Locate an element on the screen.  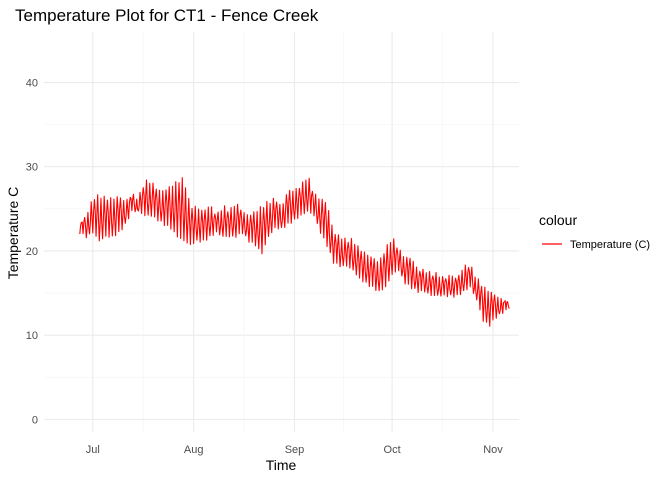
legend-title: colour is located at coordinates (558, 220).